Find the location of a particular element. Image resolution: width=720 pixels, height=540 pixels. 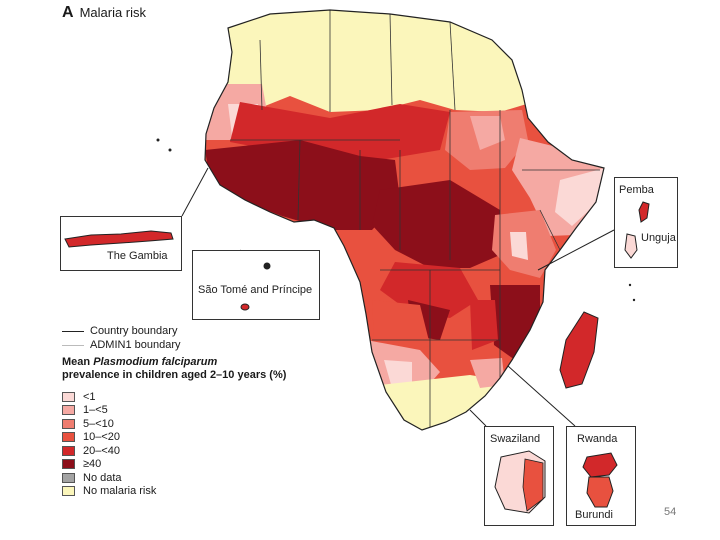

inset-sao-tome: São Tomé and Príncipe is located at coordinates (256, 285).